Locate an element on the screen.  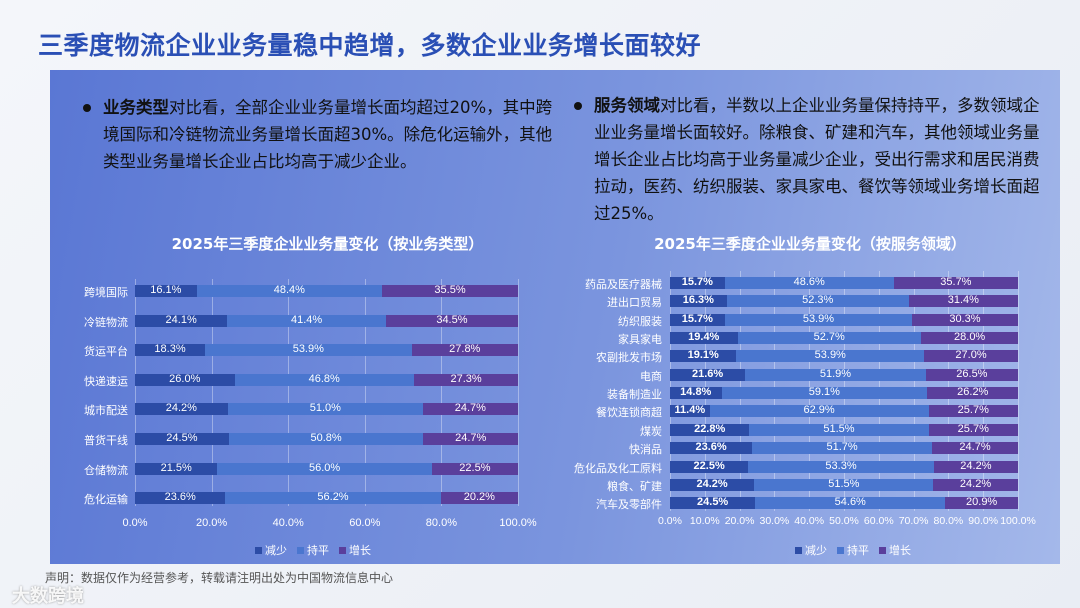
category-label: 快递速运 is located at coordinates (106, 381).